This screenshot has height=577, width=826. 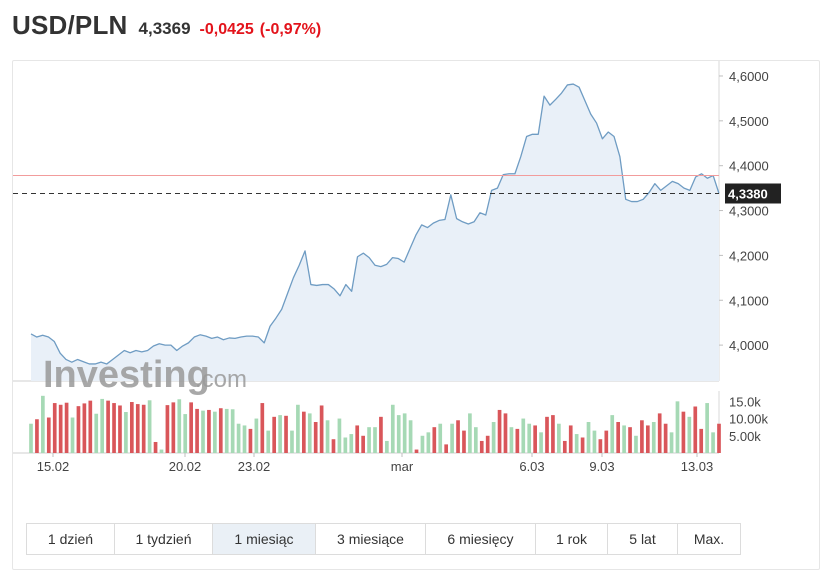 I want to click on y-tick-label: 4,2000, so click(x=749, y=255).